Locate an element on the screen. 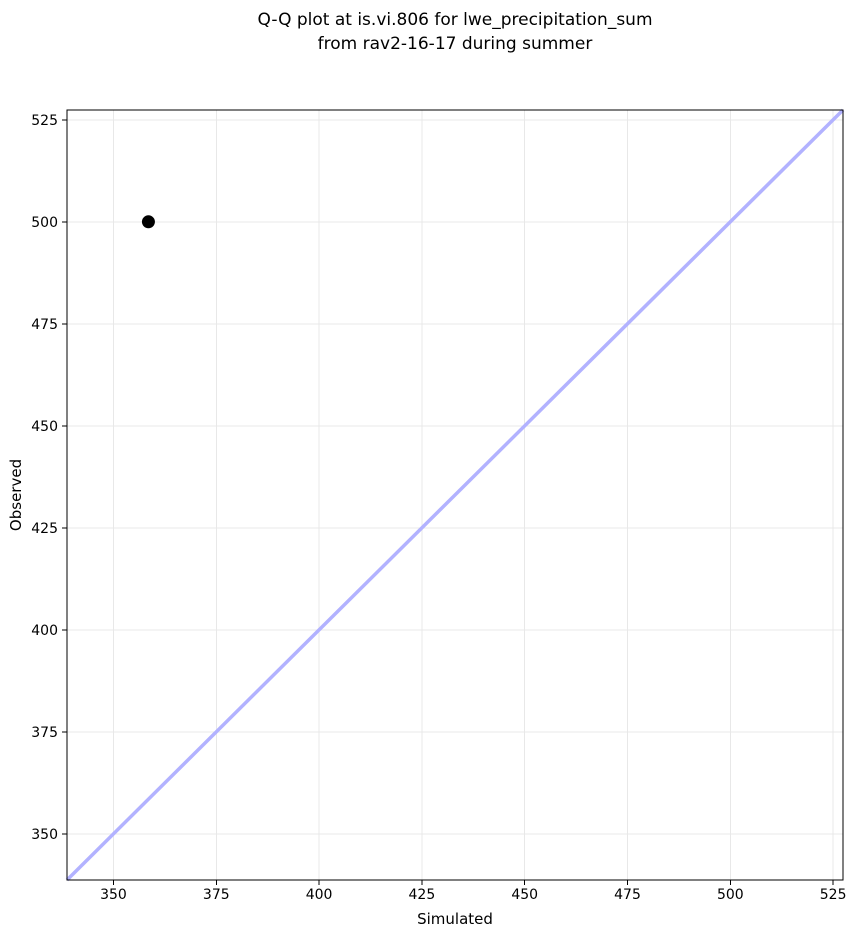 The height and width of the screenshot is (934, 854). chart-title-line-2: from rav2-16-17 during summer is located at coordinates (455, 44).